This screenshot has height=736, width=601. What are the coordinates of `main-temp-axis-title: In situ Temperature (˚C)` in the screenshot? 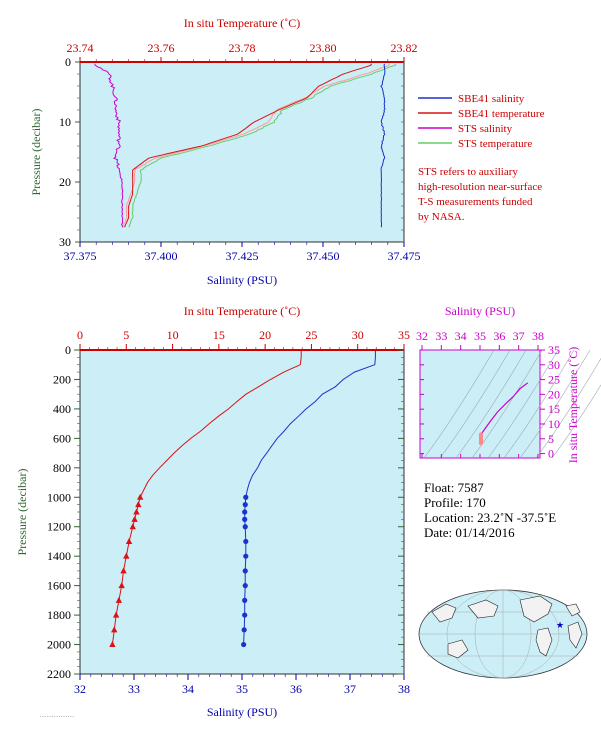 It's located at (242, 311).